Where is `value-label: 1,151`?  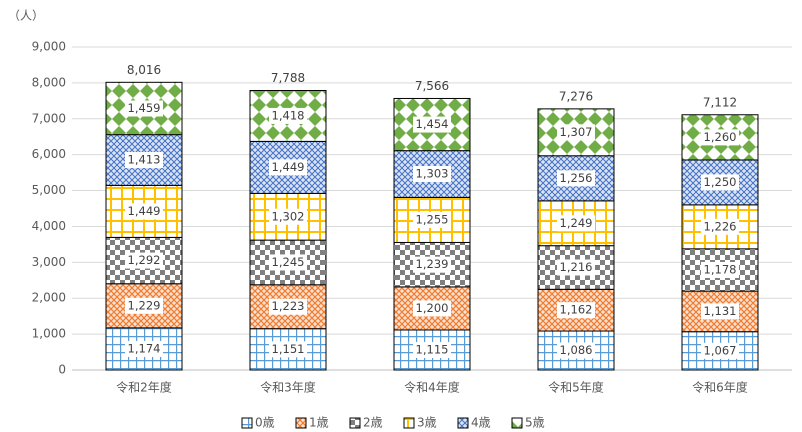
value-label: 1,151 is located at coordinates (288, 349).